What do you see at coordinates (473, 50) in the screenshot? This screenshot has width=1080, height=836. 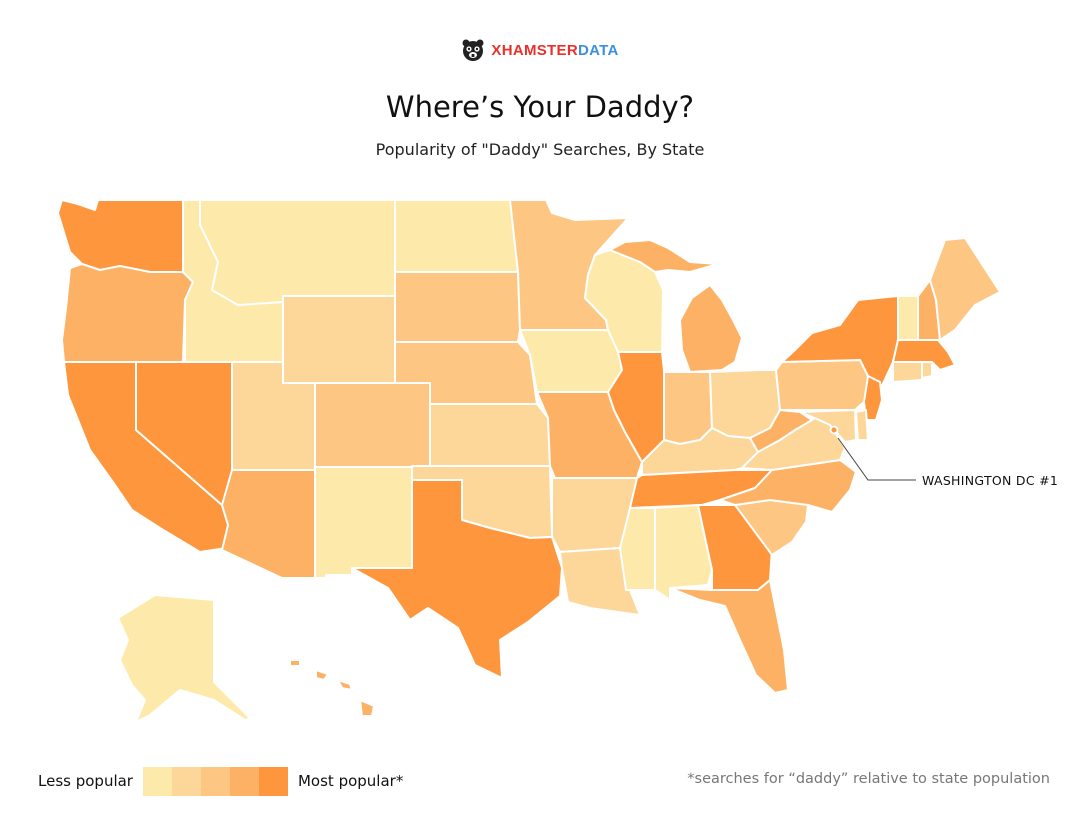 I see `hamster-icon` at bounding box center [473, 50].